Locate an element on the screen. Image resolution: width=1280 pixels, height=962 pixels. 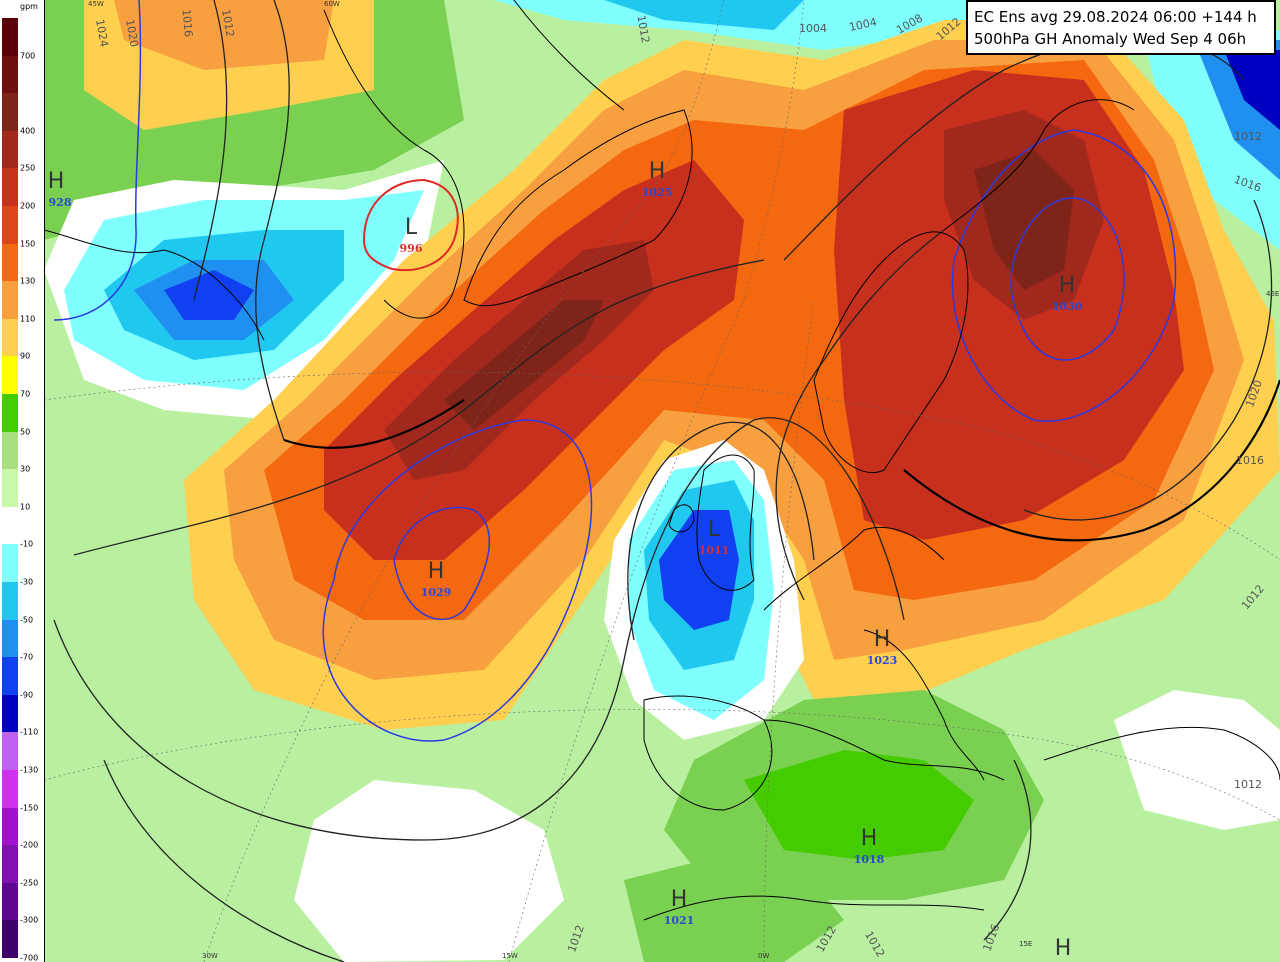
high-center: H 1023 is located at coordinates (882, 647).